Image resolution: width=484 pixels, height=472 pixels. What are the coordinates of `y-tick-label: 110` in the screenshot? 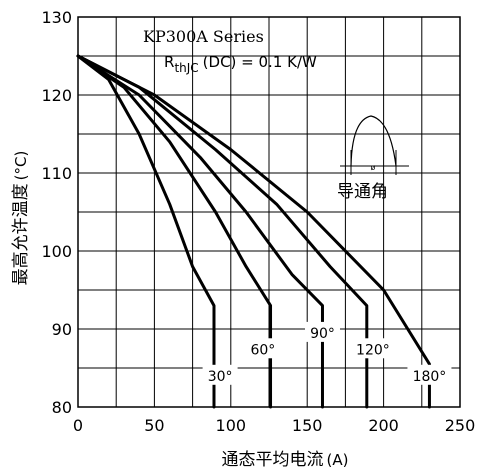 It's located at (56, 173).